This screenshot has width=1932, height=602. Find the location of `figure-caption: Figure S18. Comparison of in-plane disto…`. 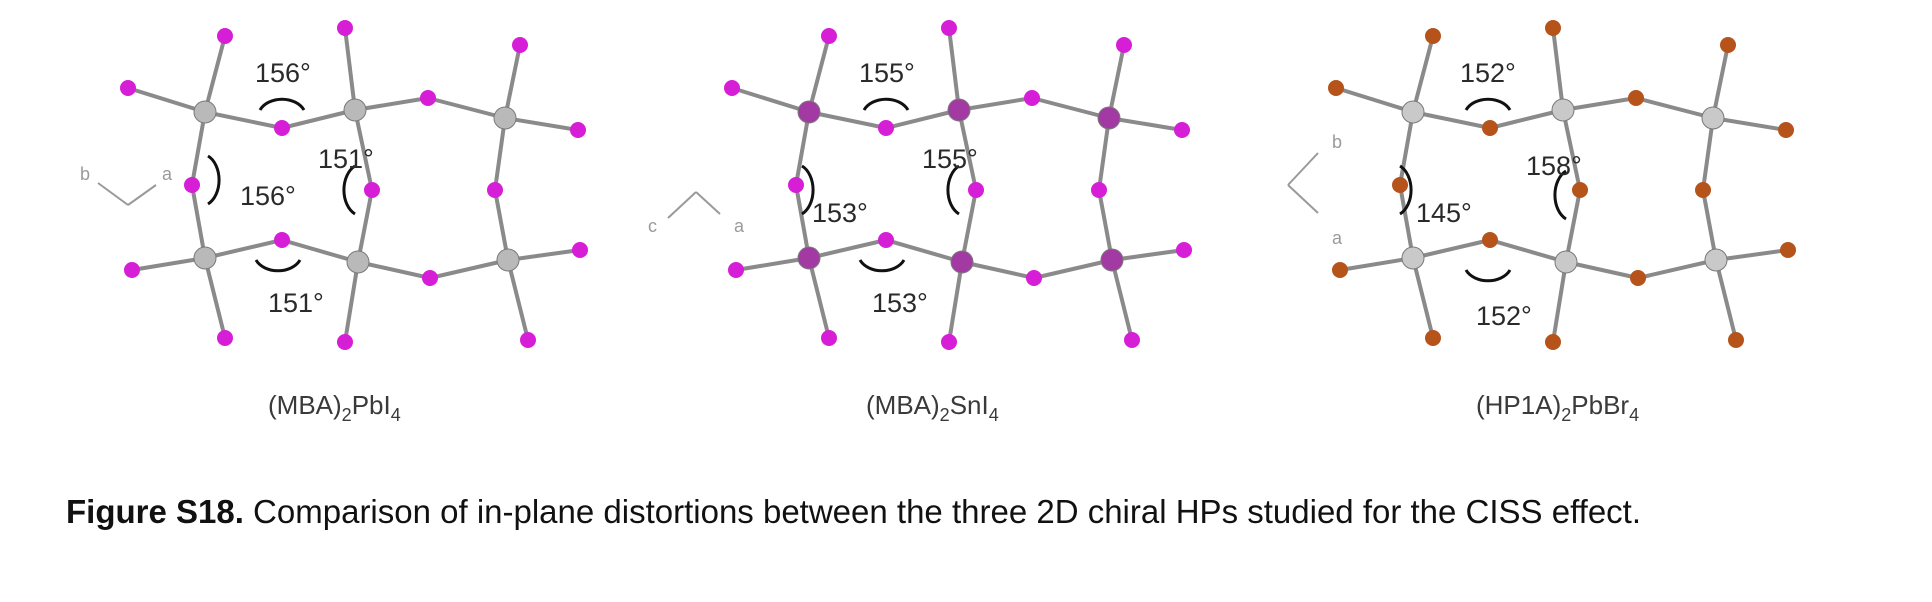

figure-caption: Figure S18. Comparison of in-plane disto… is located at coordinates (976, 512).